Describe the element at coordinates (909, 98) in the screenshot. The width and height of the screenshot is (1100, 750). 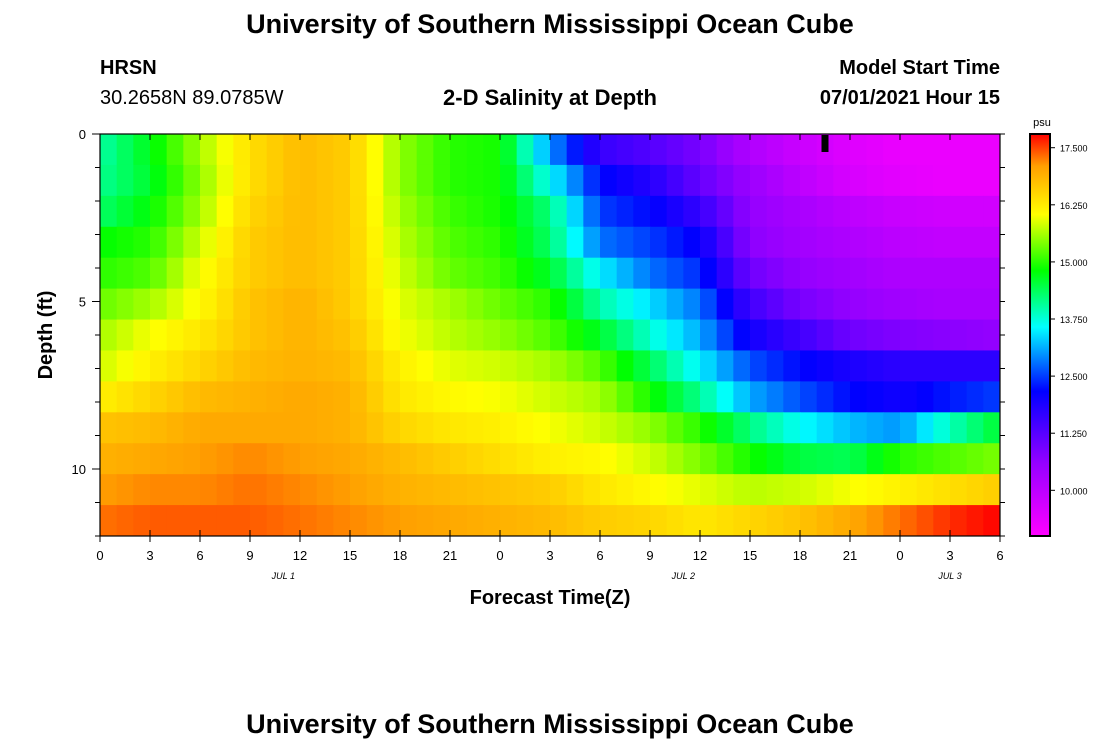
I see `model-start-value: 07/01/2021 Hour 15` at that location.